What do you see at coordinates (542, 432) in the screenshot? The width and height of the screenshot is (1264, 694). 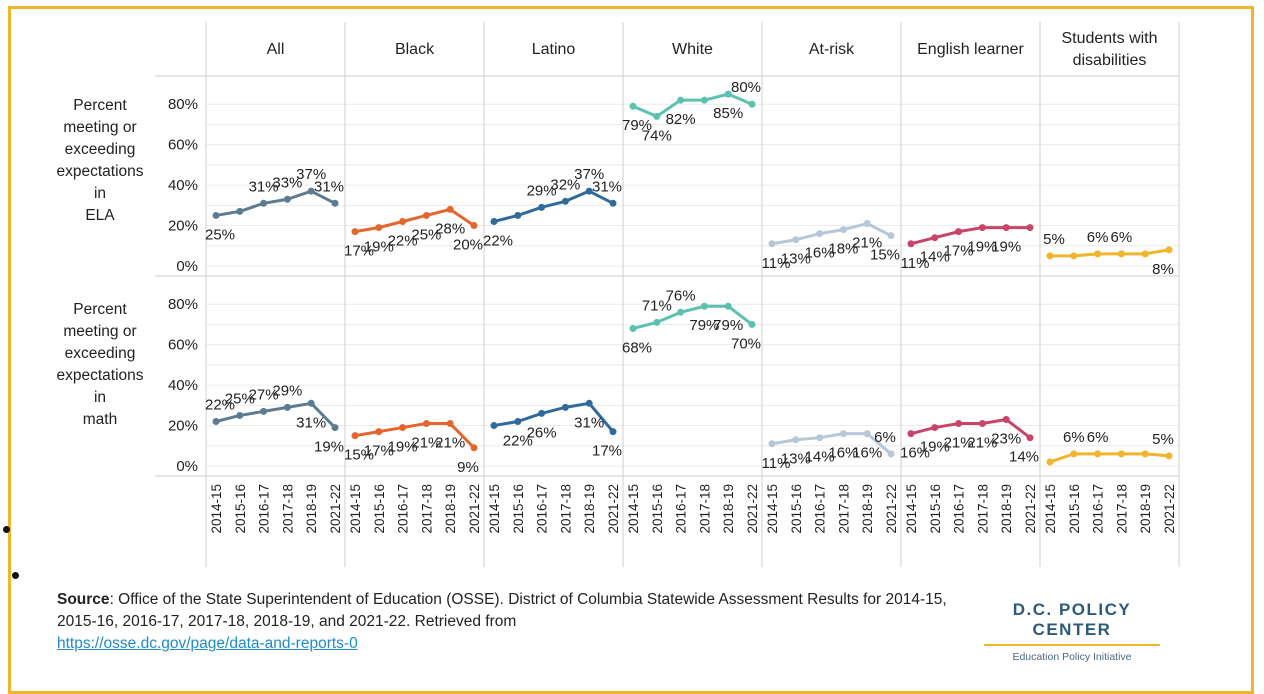 I see `data-label: 26%` at bounding box center [542, 432].